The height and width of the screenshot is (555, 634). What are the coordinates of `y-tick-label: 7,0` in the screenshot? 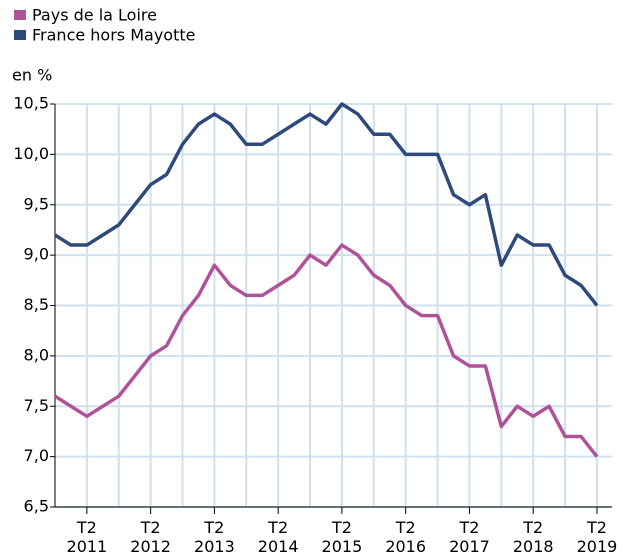 It's located at (36, 455).